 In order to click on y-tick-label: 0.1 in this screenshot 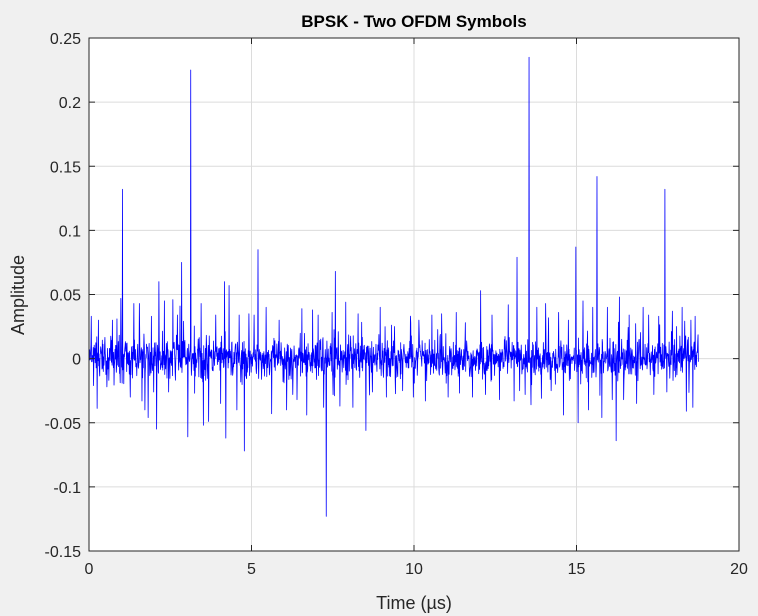, I will do `click(70, 231)`.